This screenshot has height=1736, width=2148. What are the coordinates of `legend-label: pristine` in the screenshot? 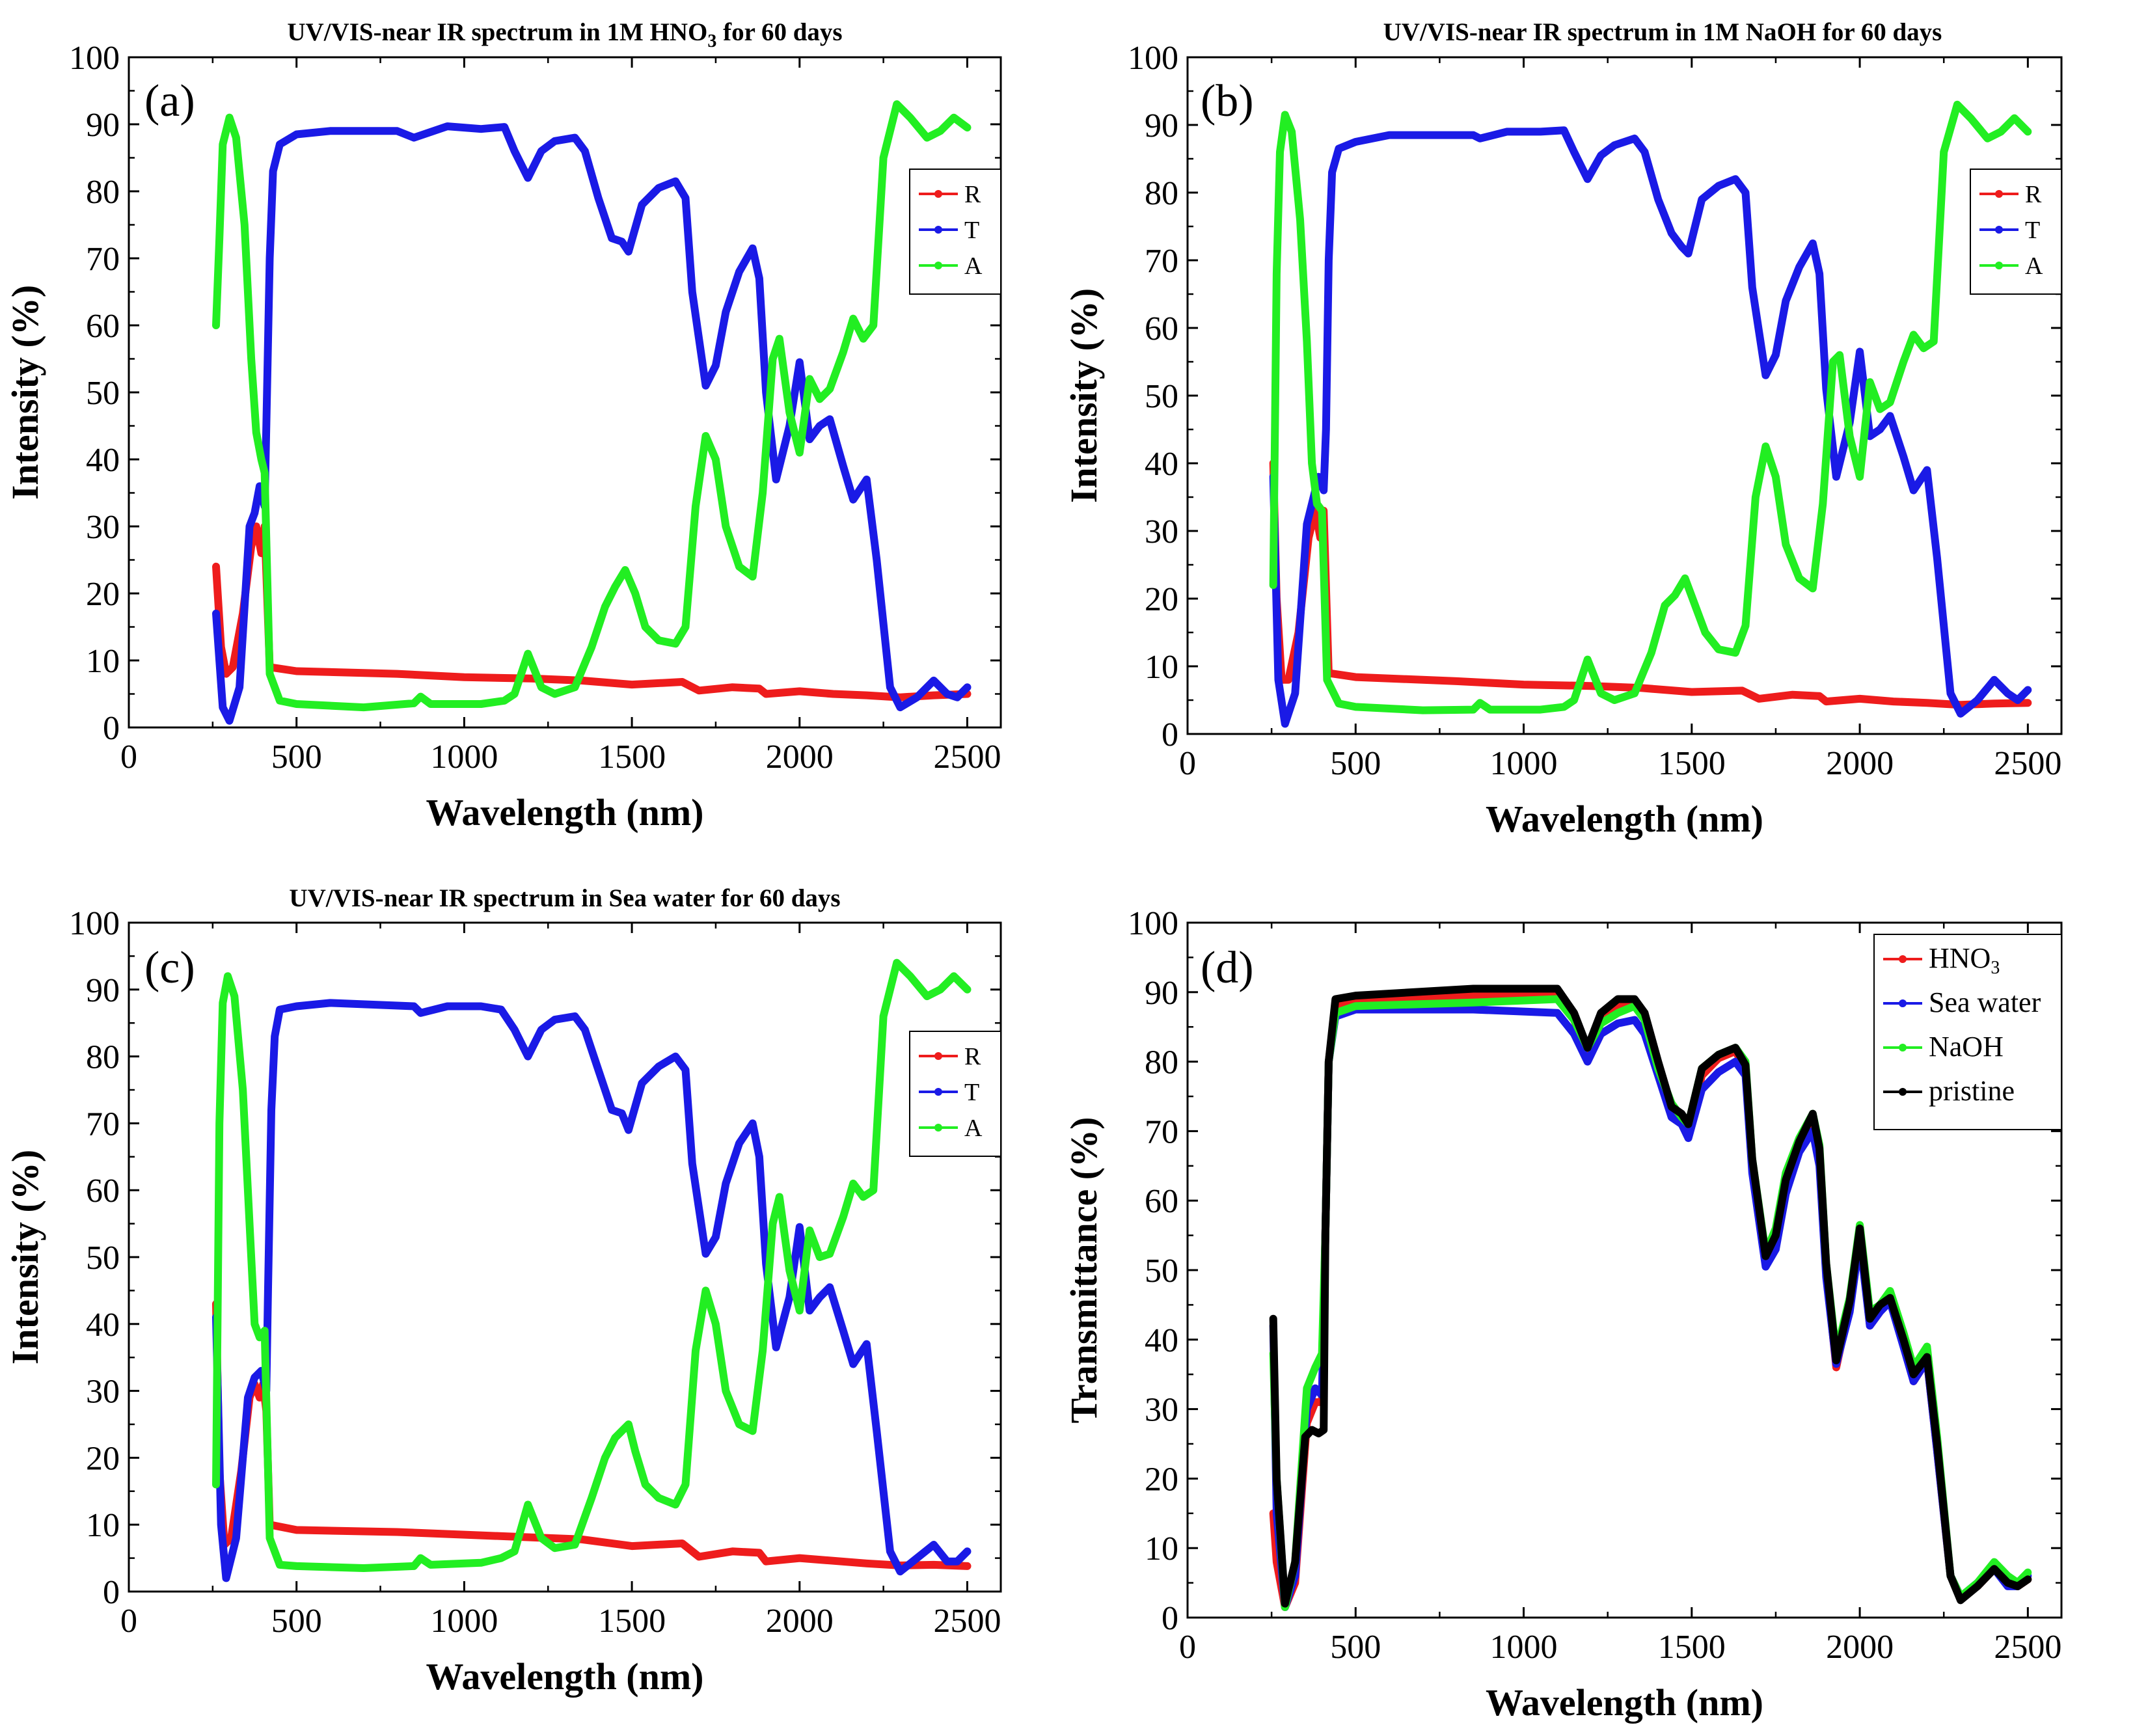 It's located at (1972, 1091).